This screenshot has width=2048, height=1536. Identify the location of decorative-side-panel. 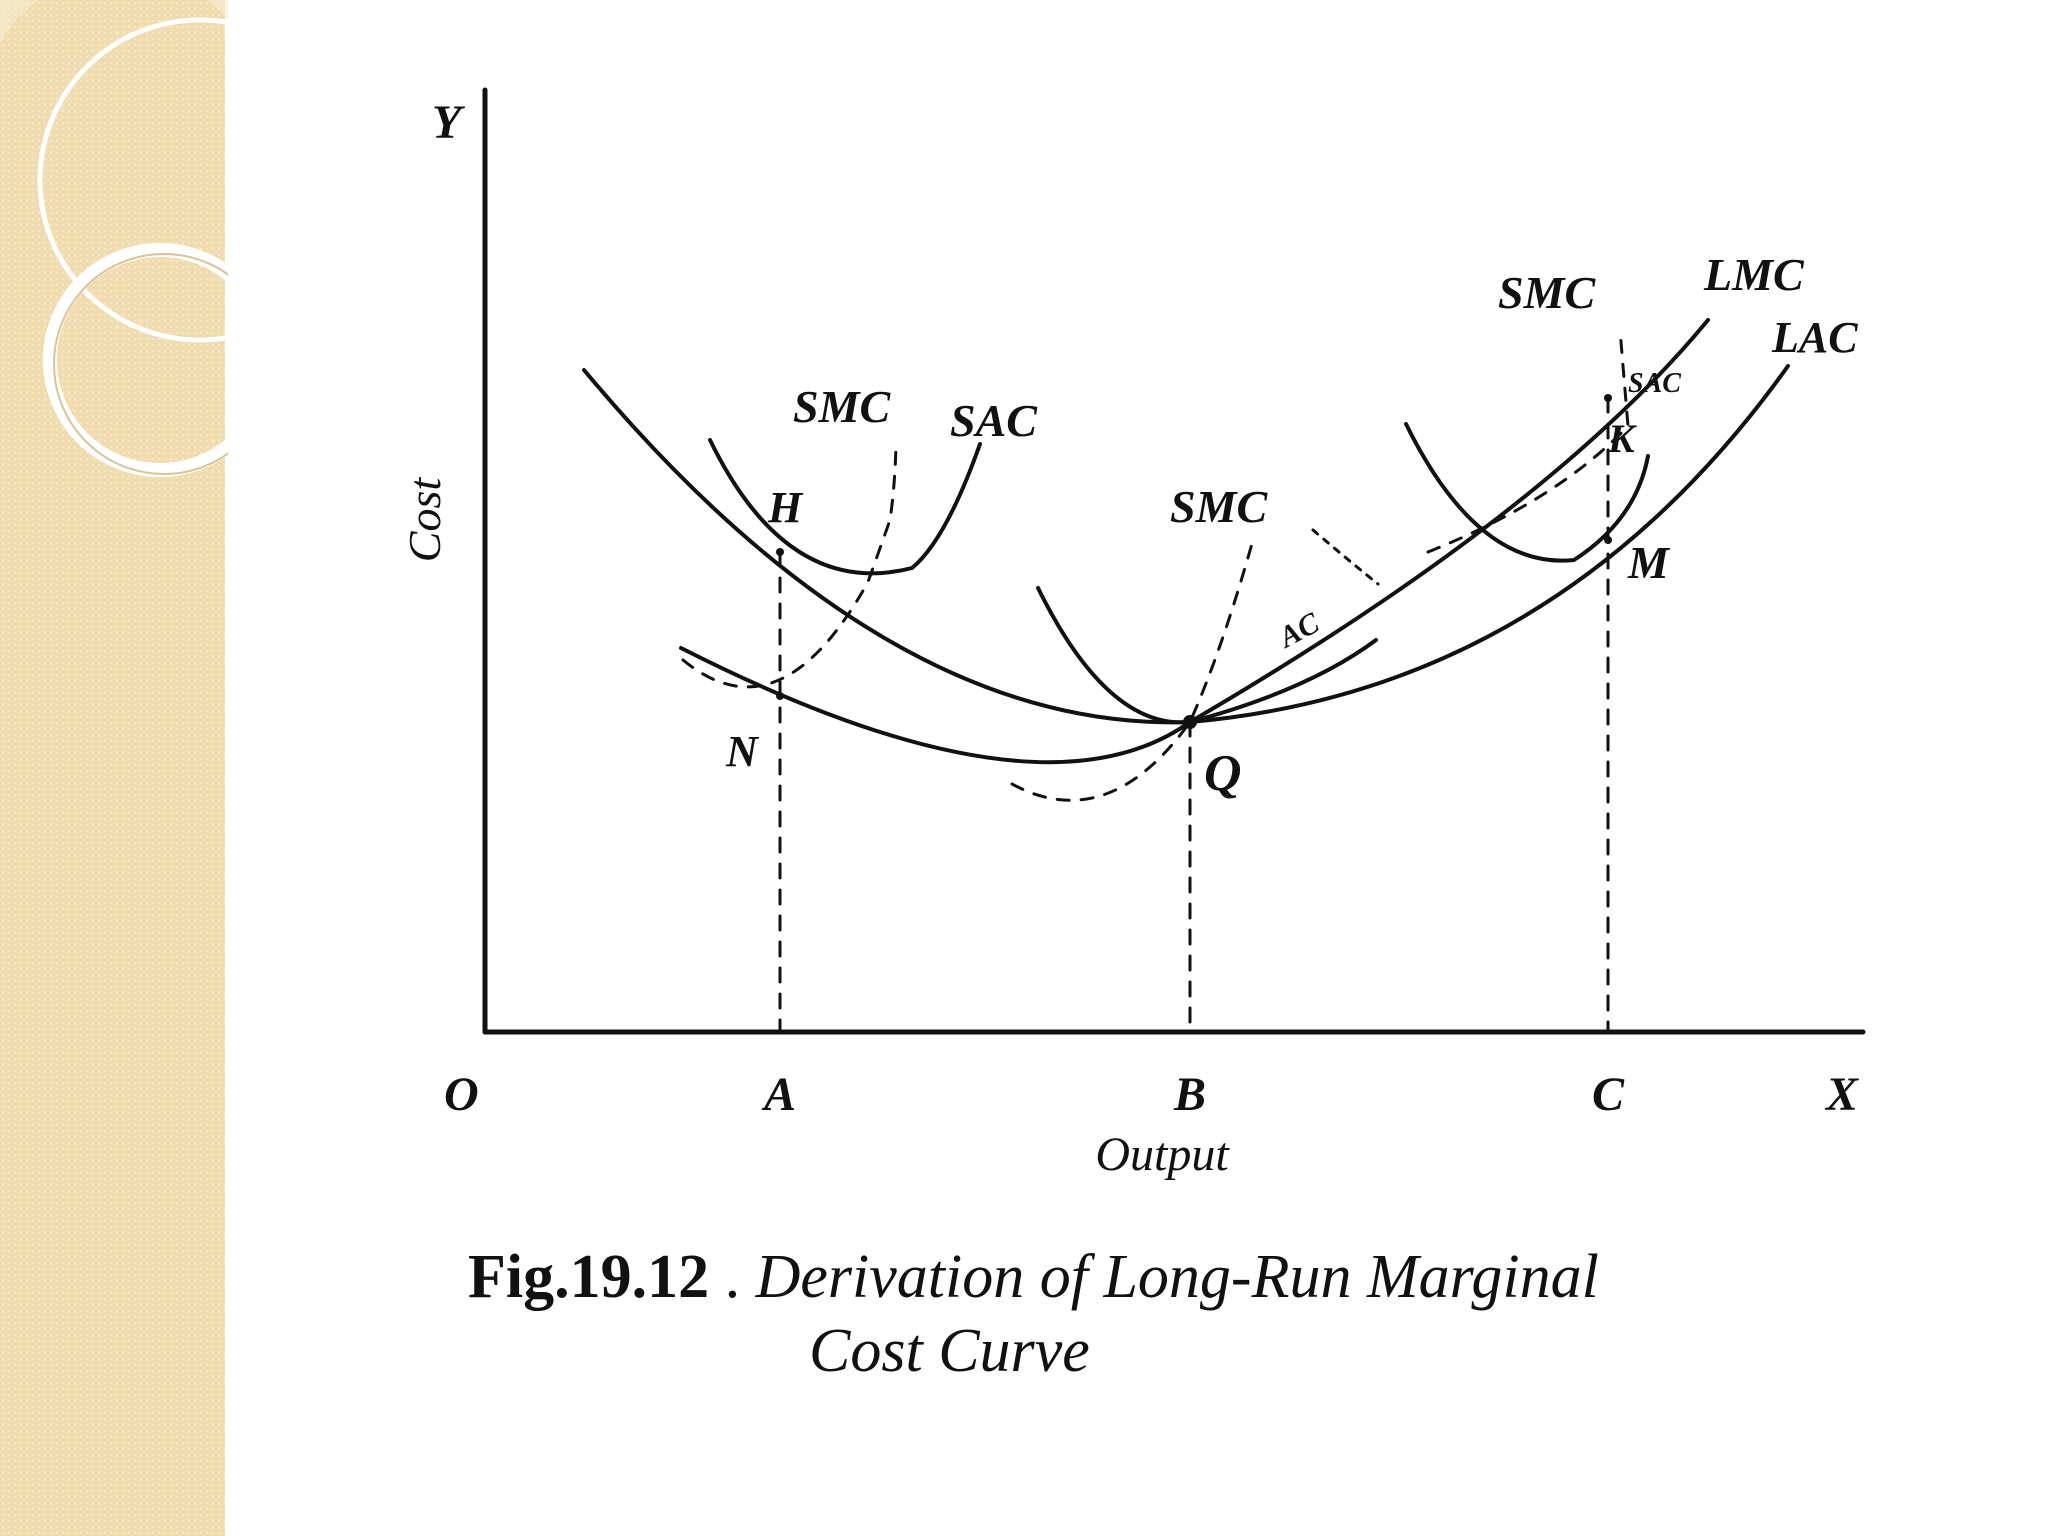
(114, 768).